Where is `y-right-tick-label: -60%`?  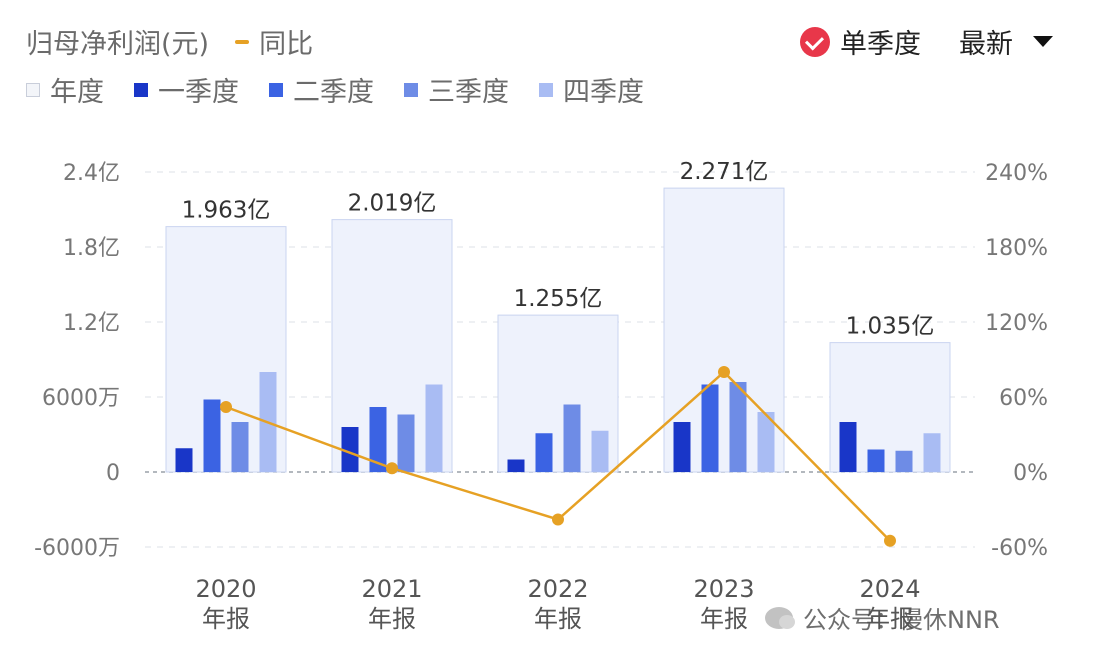
y-right-tick-label: -60% is located at coordinates (1019, 548).